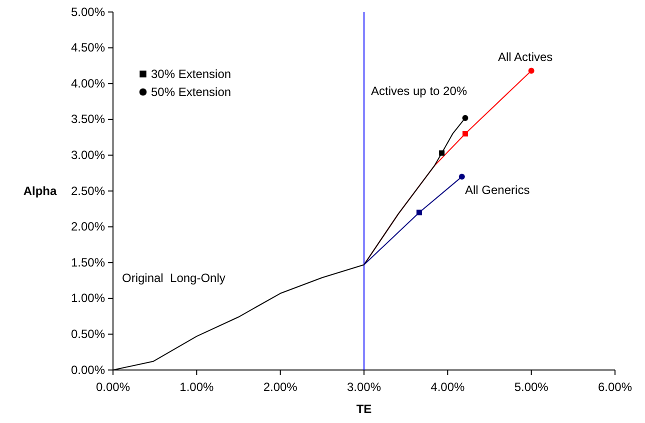 This screenshot has width=645, height=423. What do you see at coordinates (497, 190) in the screenshot?
I see `annotation: All Generics` at bounding box center [497, 190].